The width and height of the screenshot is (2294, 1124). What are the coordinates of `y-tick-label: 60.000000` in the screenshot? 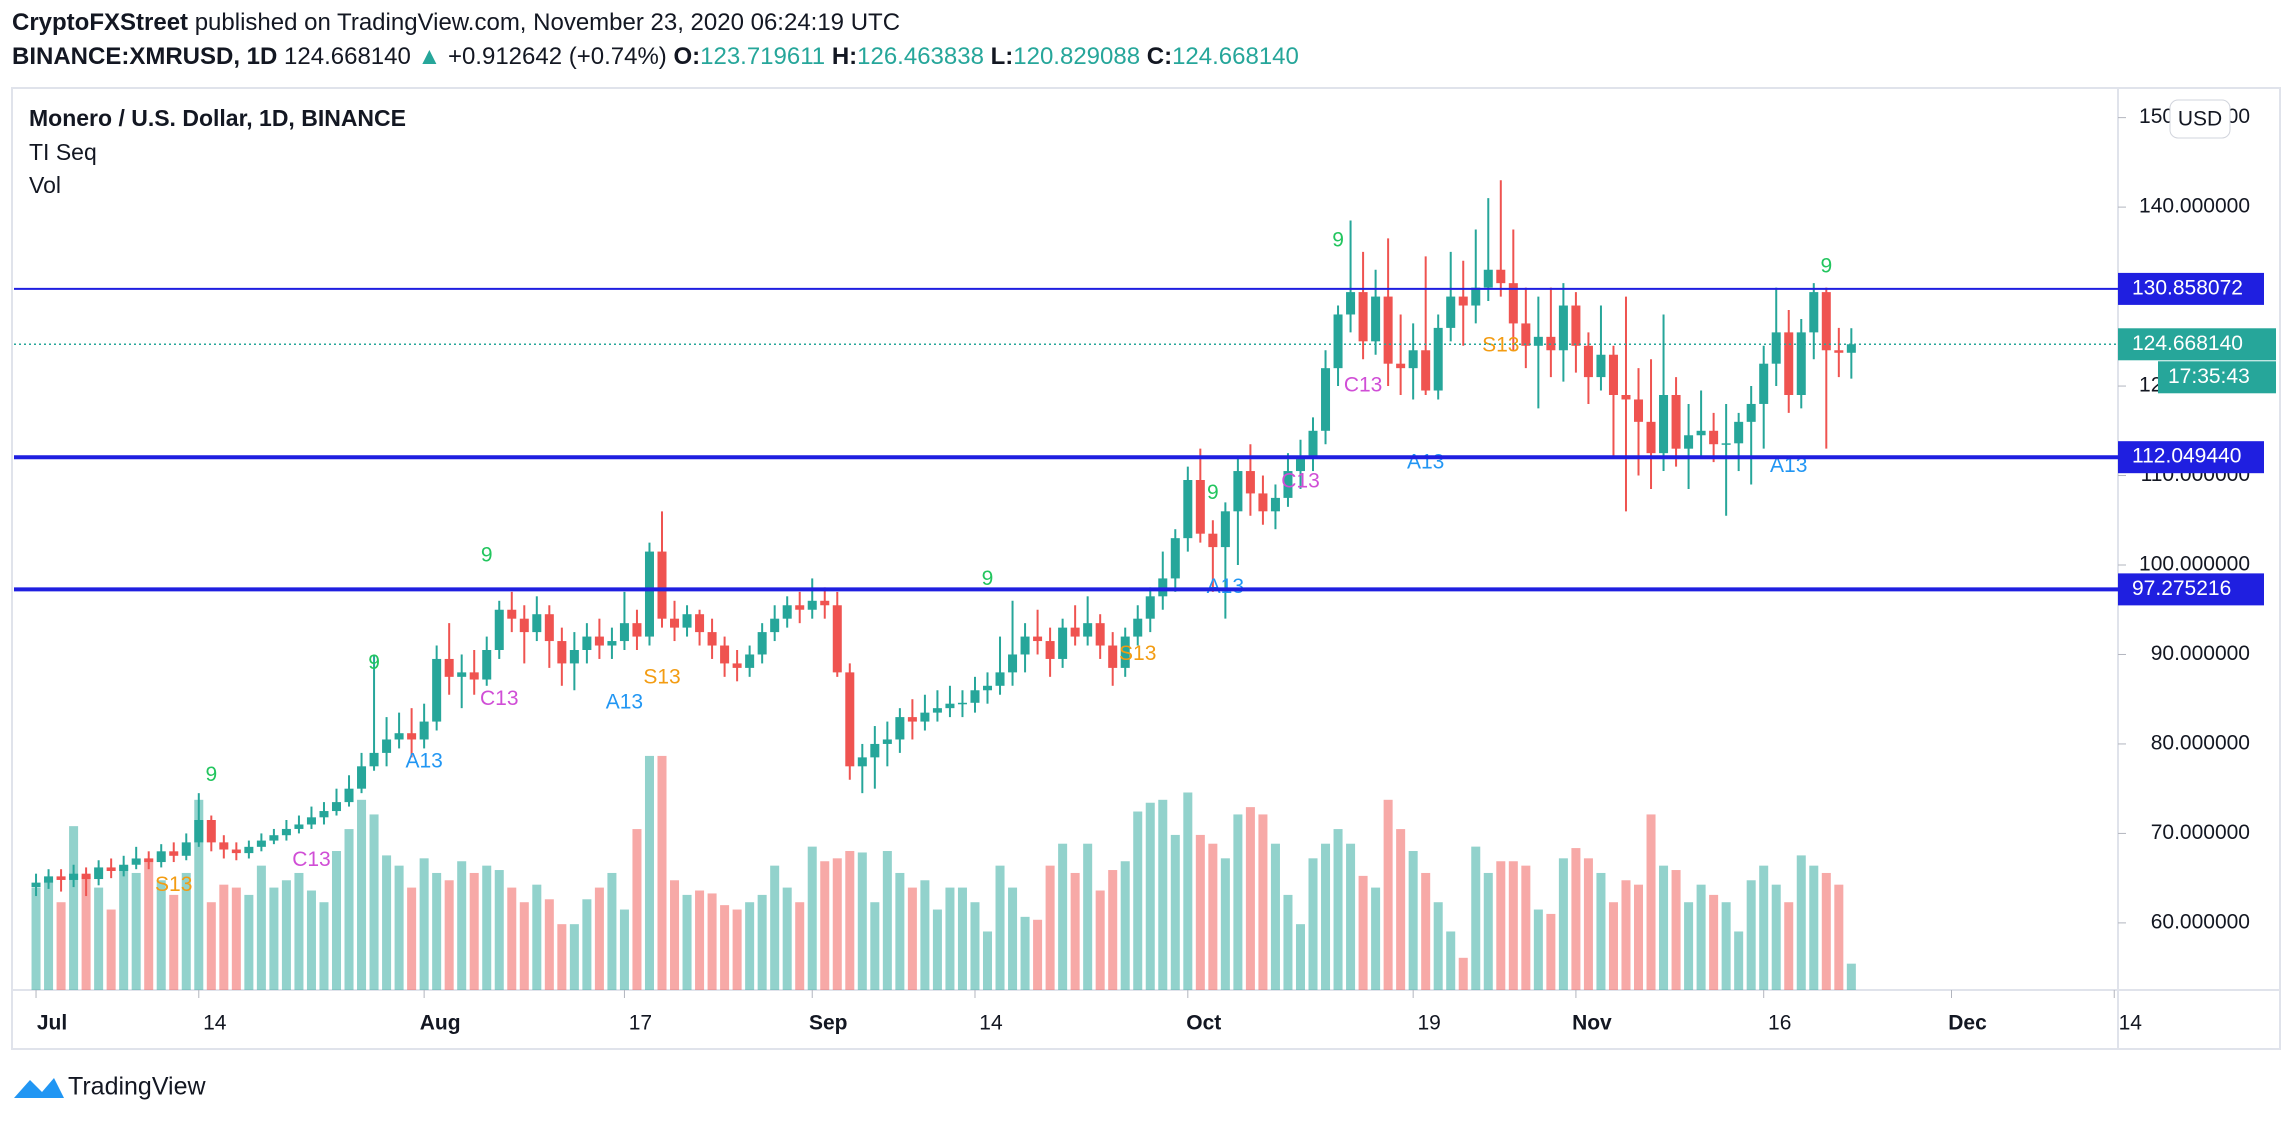 It's located at (2200, 921).